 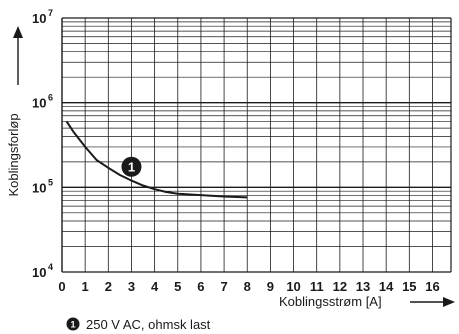 I want to click on x-tick-label: 1, so click(x=85, y=286).